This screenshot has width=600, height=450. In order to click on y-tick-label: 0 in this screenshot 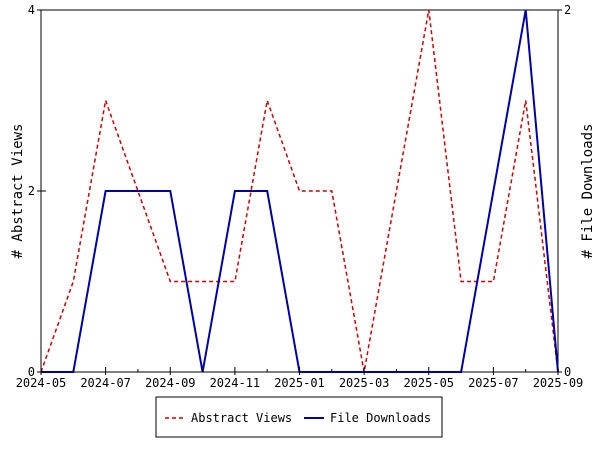, I will do `click(31, 372)`.